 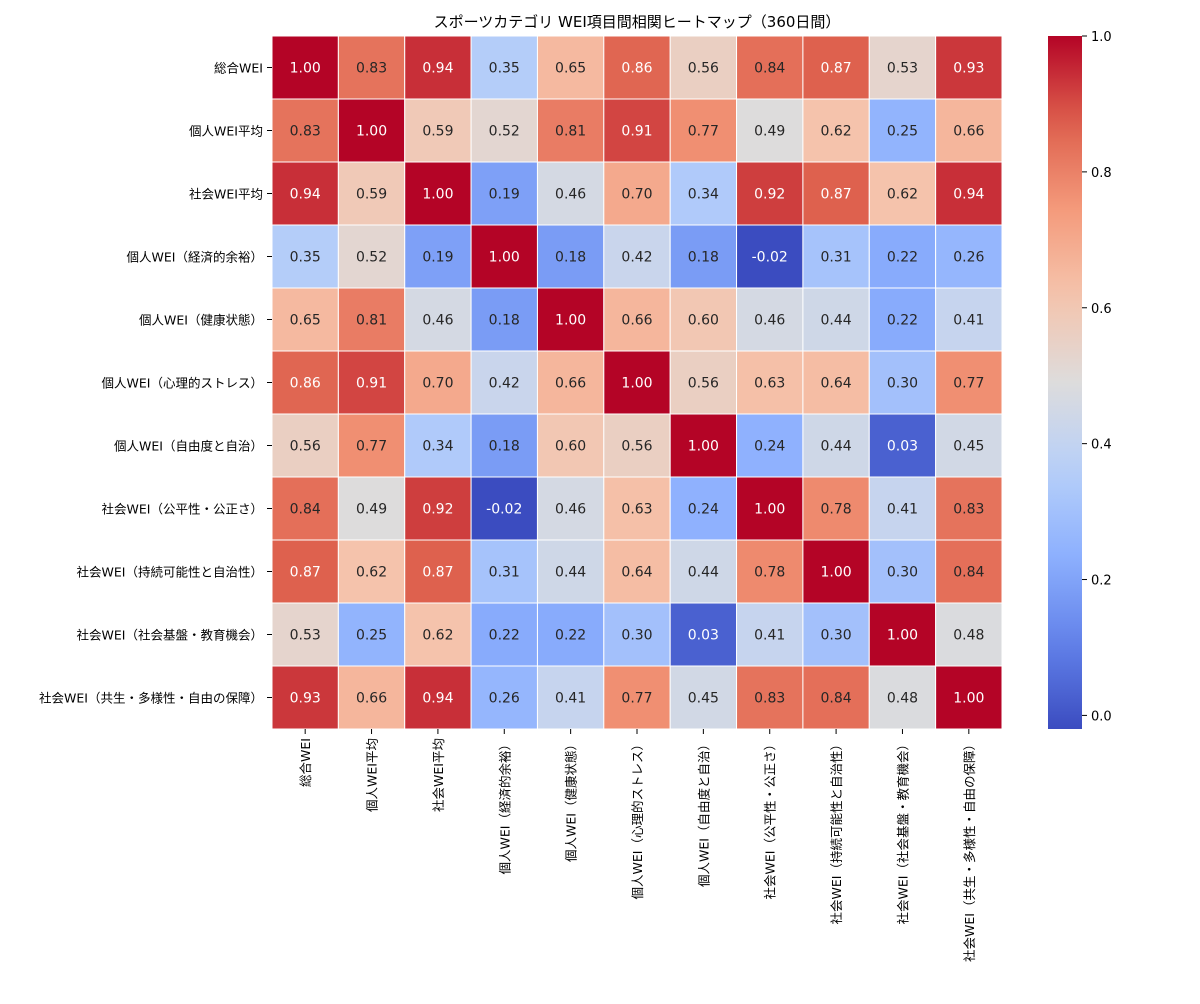 What do you see at coordinates (1101, 309) in the screenshot?
I see `colorbar-tick-label: 0.6` at bounding box center [1101, 309].